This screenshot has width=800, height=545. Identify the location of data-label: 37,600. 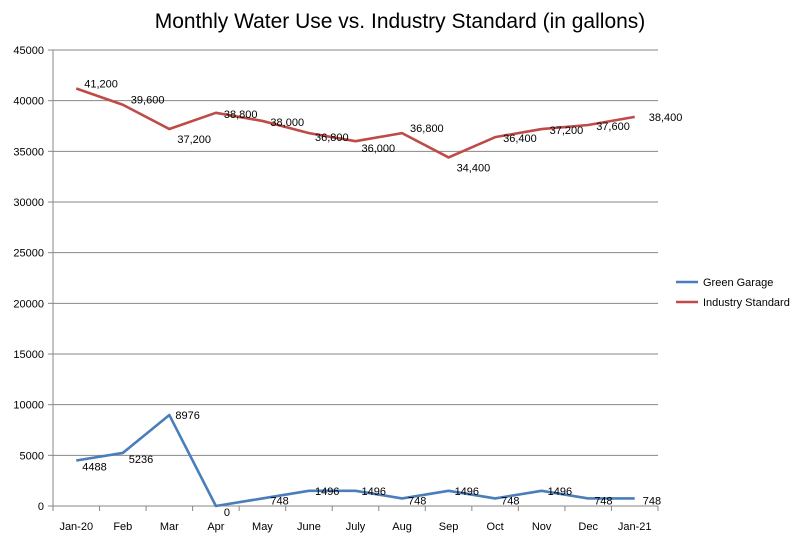
(613, 127).